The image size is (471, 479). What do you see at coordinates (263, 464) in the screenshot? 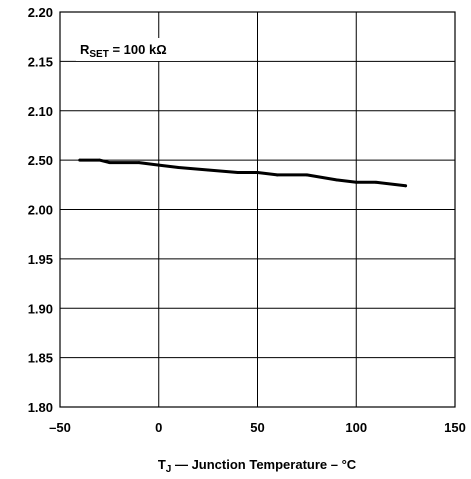
I see `x-axis-title-rest: — Junction Temperature – °C` at bounding box center [263, 464].